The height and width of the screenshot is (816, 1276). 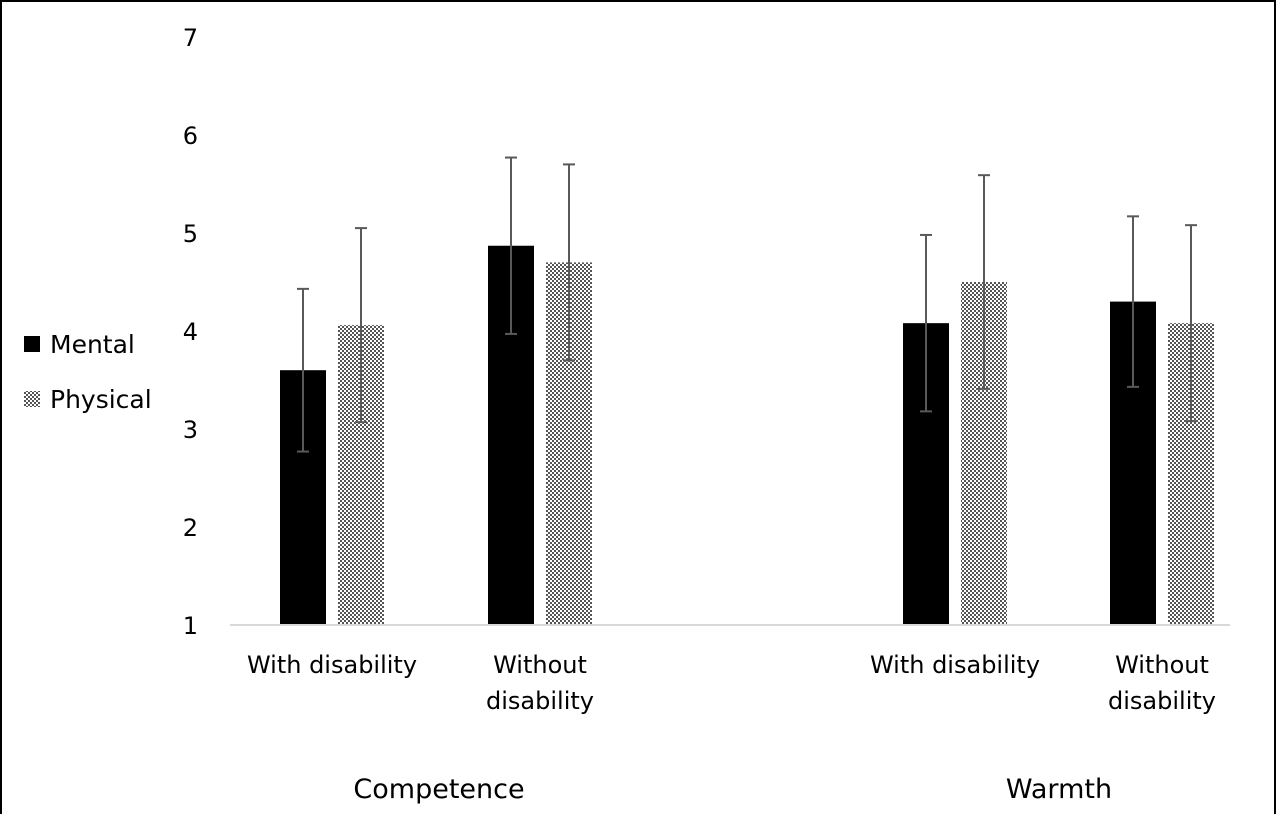 I want to click on legend: Mental Physical, so click(x=88, y=372).